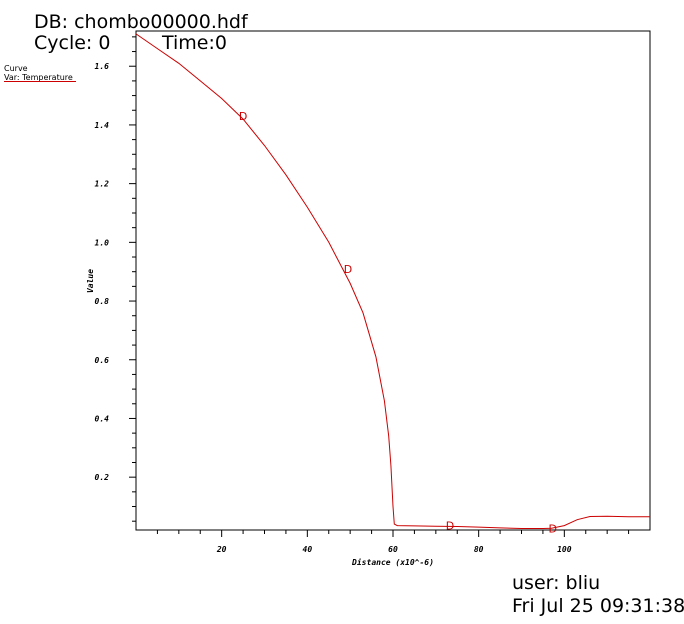 The height and width of the screenshot is (624, 684). I want to click on database-label: DB: chombo00000.hdf, so click(141, 22).